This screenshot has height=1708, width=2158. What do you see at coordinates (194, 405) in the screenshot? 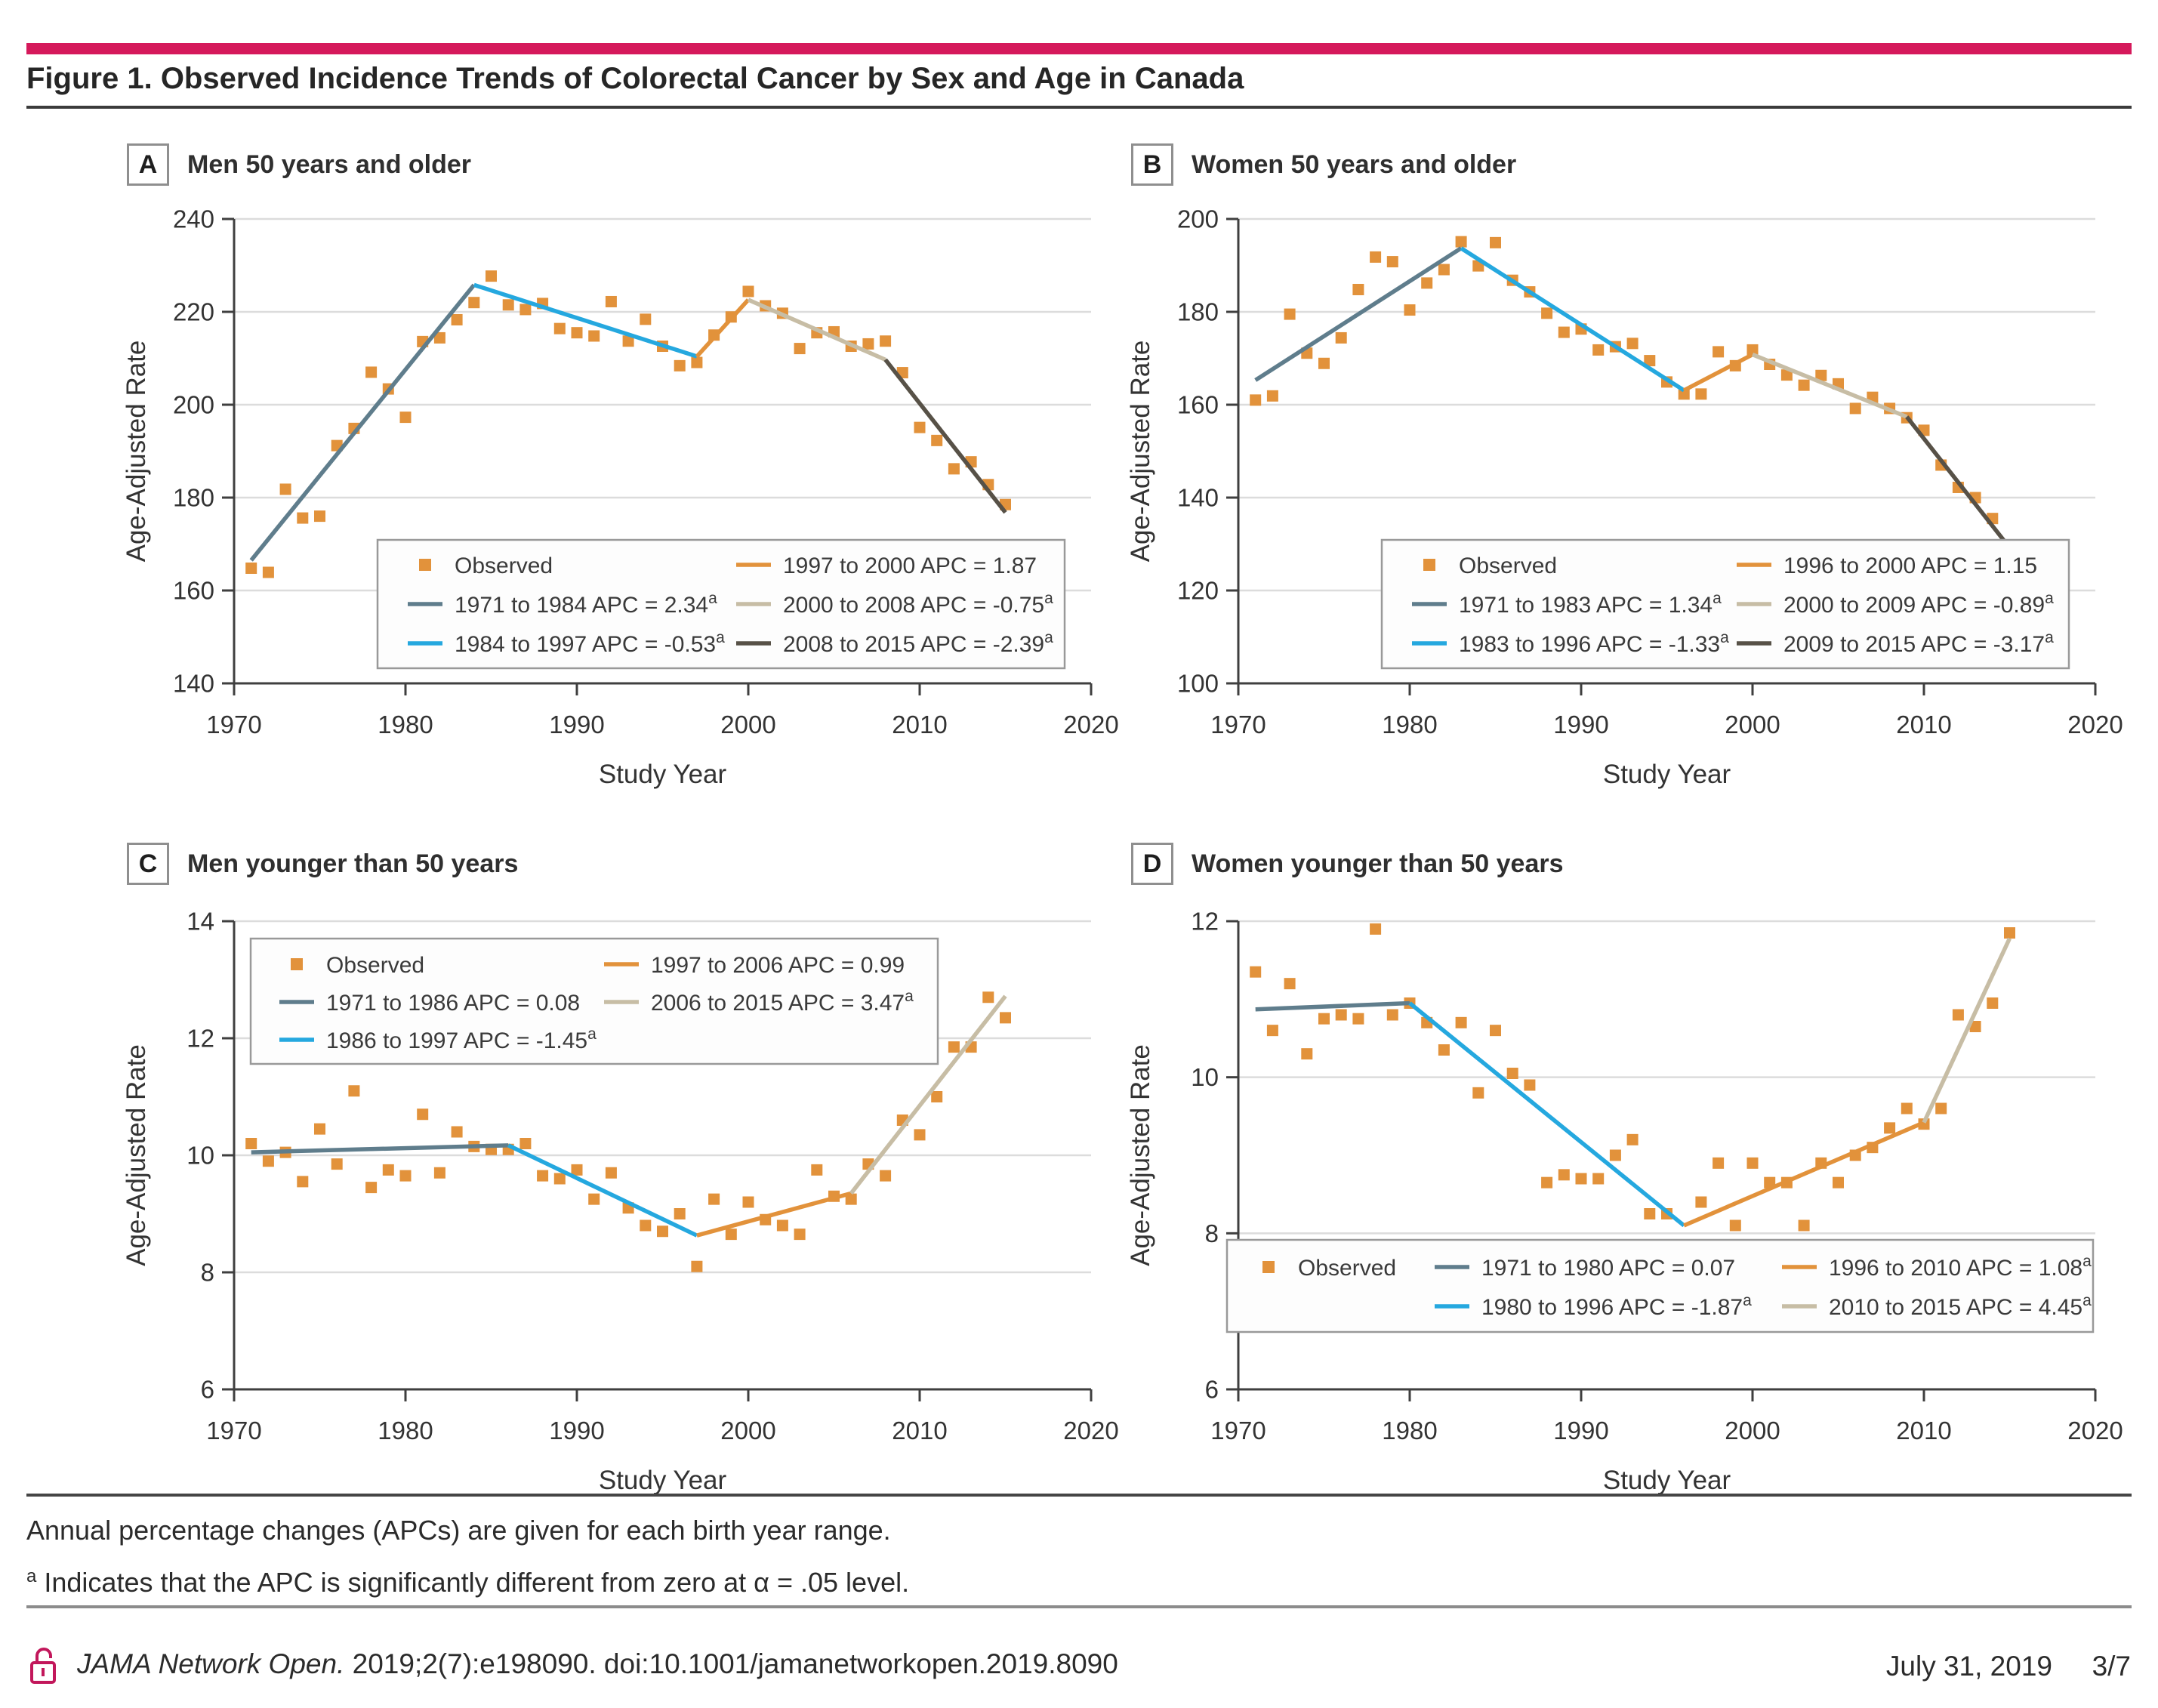
I see `y-axis-tick-label: 200` at bounding box center [194, 405].